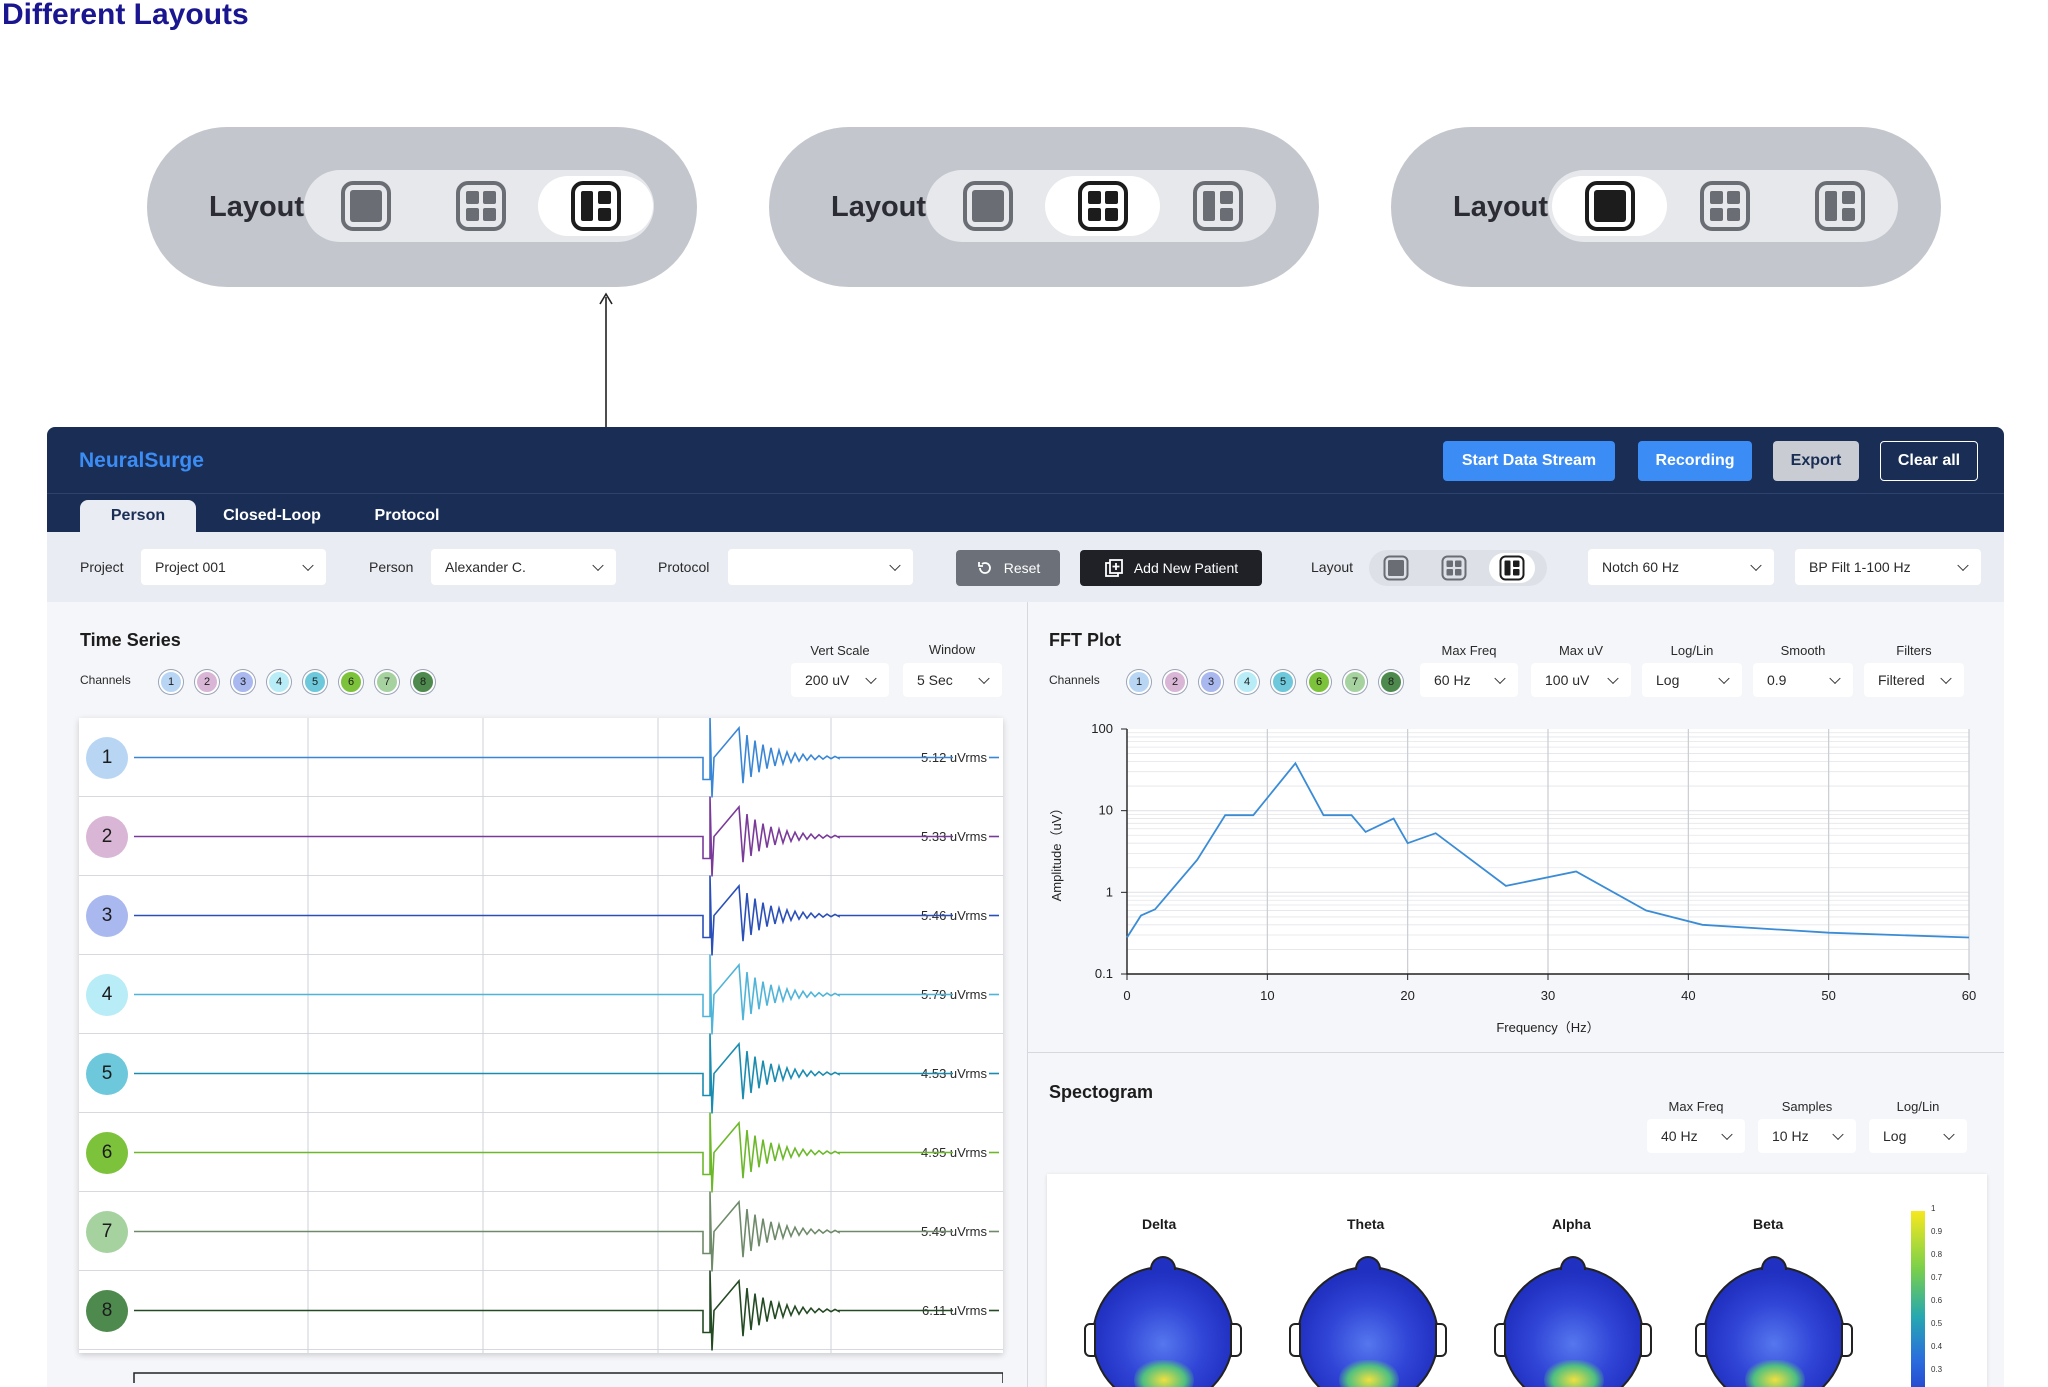  I want to click on x-tick-label: 10, so click(1267, 995).